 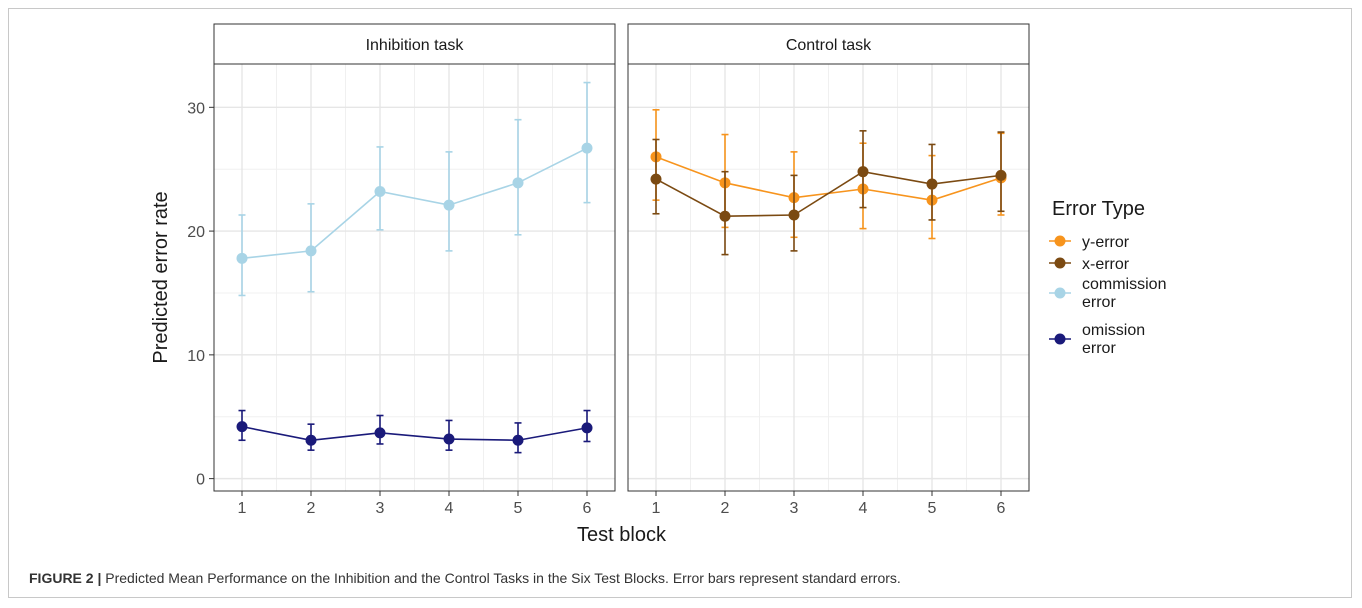 What do you see at coordinates (196, 232) in the screenshot?
I see `y-tick-label: 20` at bounding box center [196, 232].